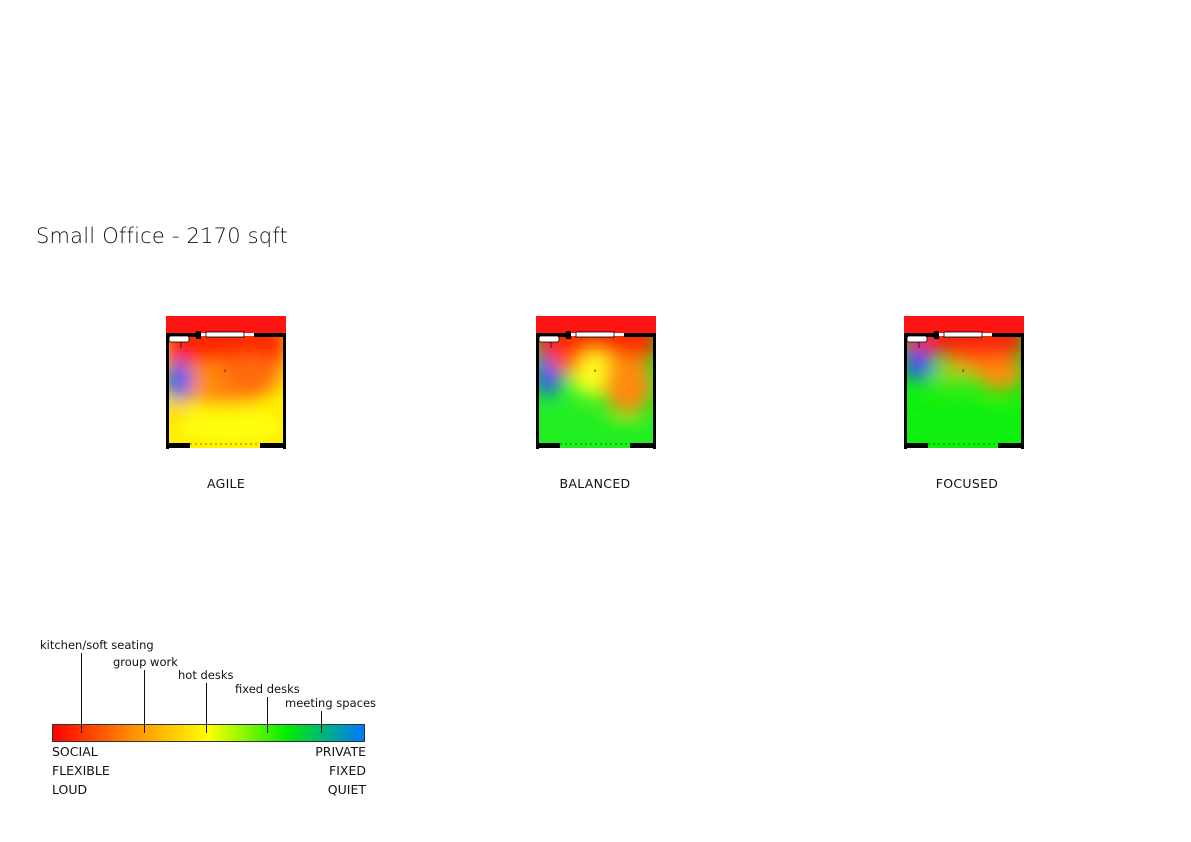 The height and width of the screenshot is (842, 1191). I want to click on floor-plan-agile: x, so click(226, 384).